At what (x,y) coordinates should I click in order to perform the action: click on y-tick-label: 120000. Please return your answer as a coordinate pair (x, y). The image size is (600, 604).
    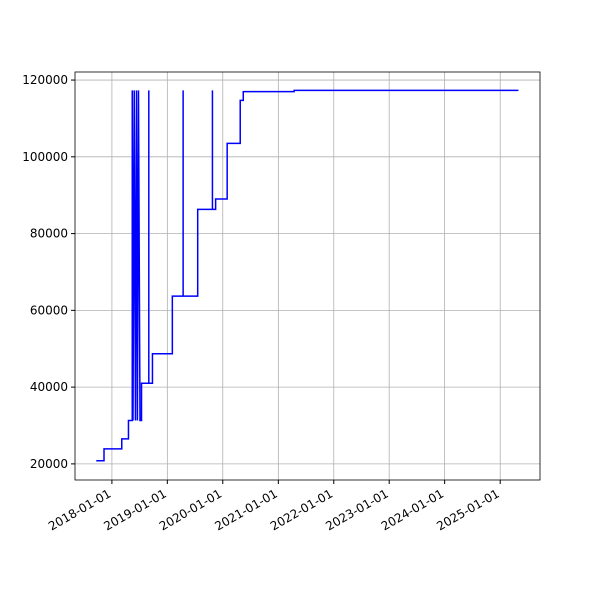
    Looking at the image, I should click on (45, 80).